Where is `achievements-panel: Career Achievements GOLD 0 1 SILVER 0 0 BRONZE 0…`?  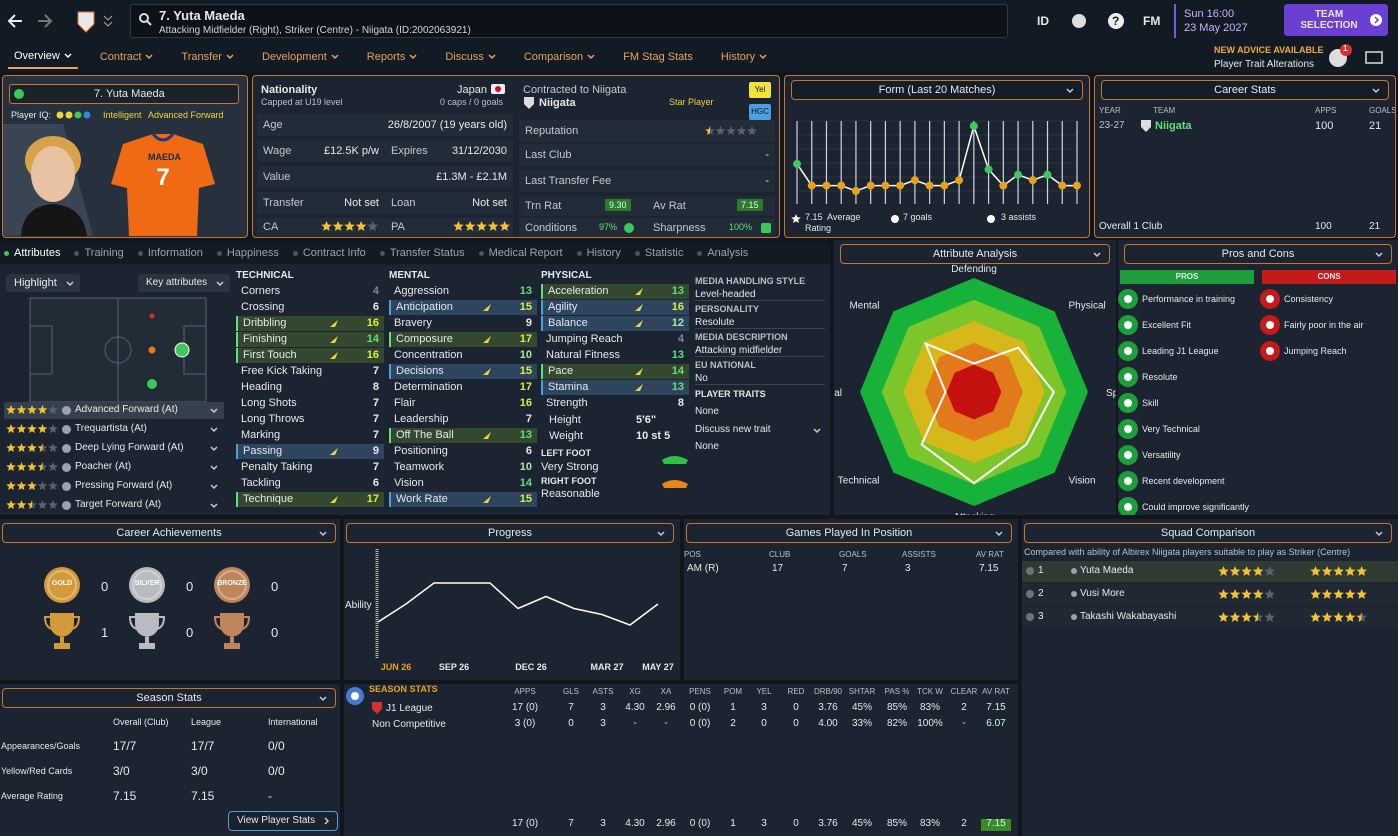
achievements-panel: Career Achievements GOLD 0 1 SILVER 0 0 BRONZE 0… is located at coordinates (170, 599).